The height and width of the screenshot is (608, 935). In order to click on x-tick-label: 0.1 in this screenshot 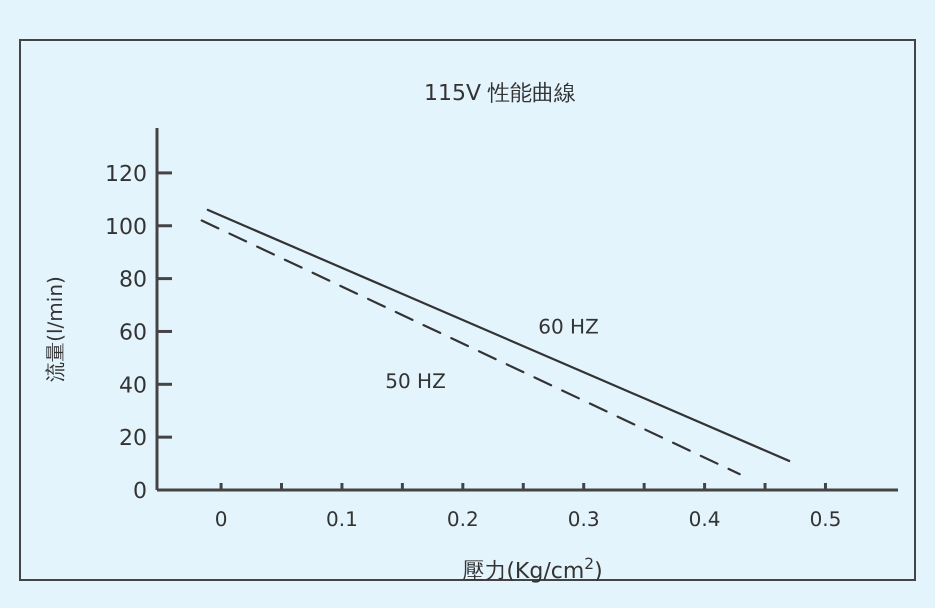, I will do `click(342, 519)`.